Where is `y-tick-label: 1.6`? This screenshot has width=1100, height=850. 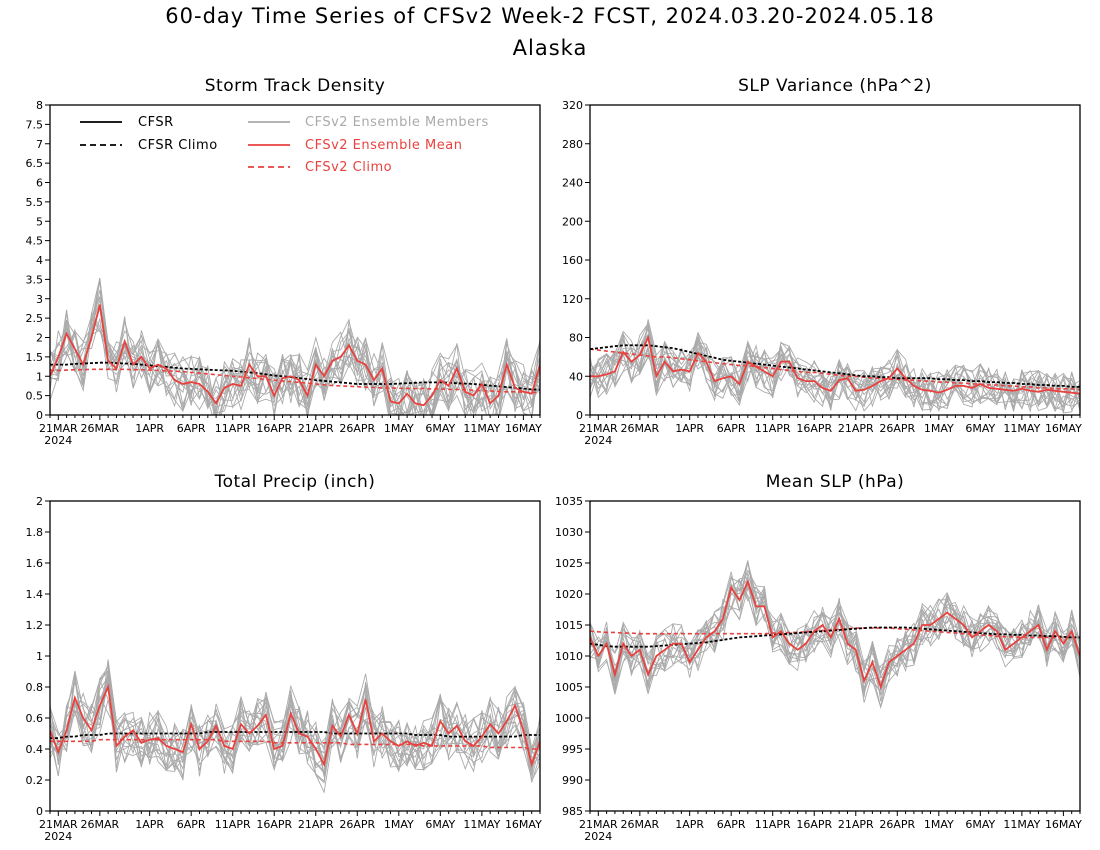
y-tick-label: 1.6 is located at coordinates (35, 563).